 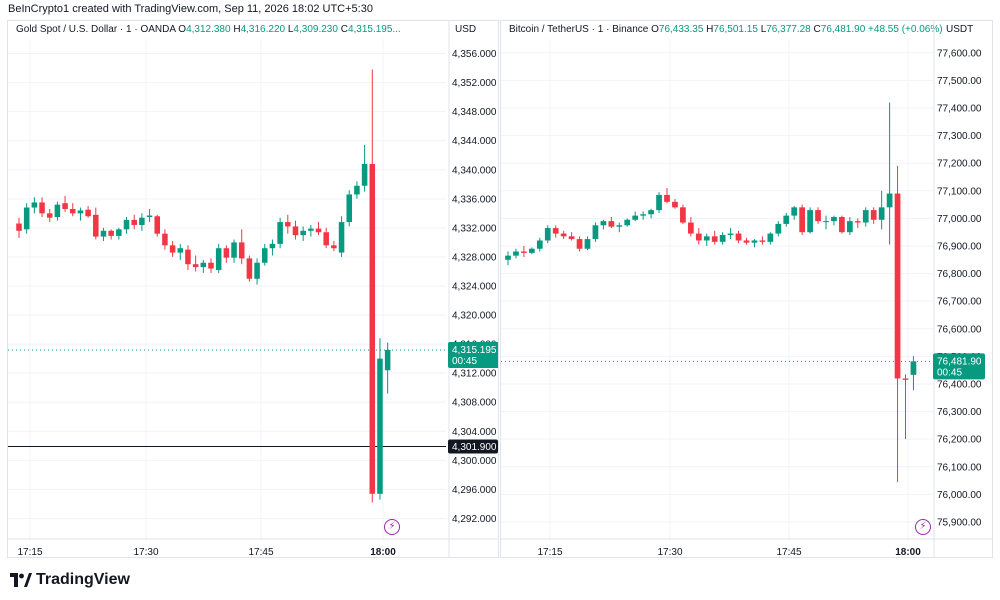 I want to click on gold-symbol: Gold Spot / U.S. Dollar · 1 · OANDA, so click(x=96, y=29).